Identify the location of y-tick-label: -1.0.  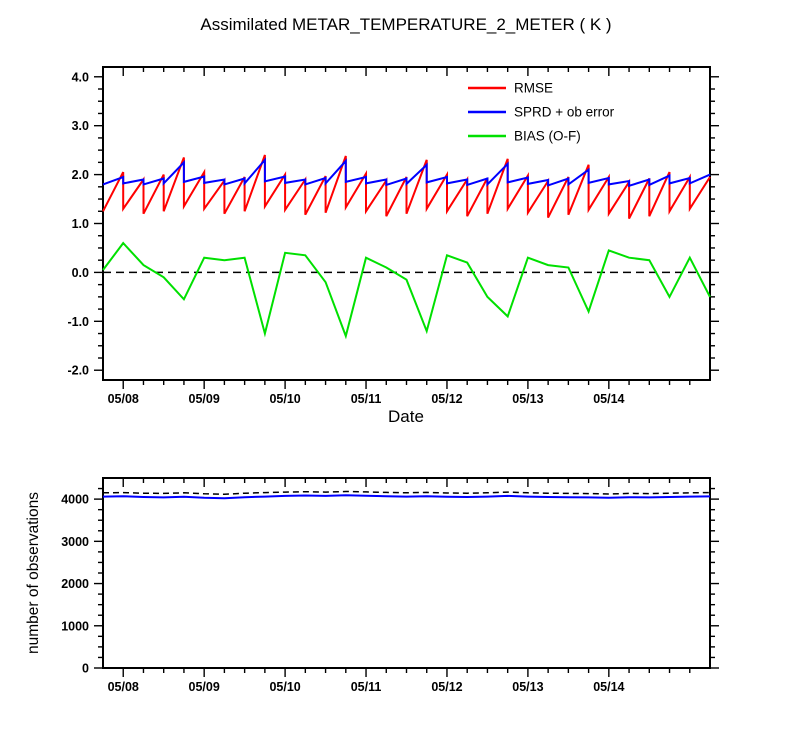
(78, 322).